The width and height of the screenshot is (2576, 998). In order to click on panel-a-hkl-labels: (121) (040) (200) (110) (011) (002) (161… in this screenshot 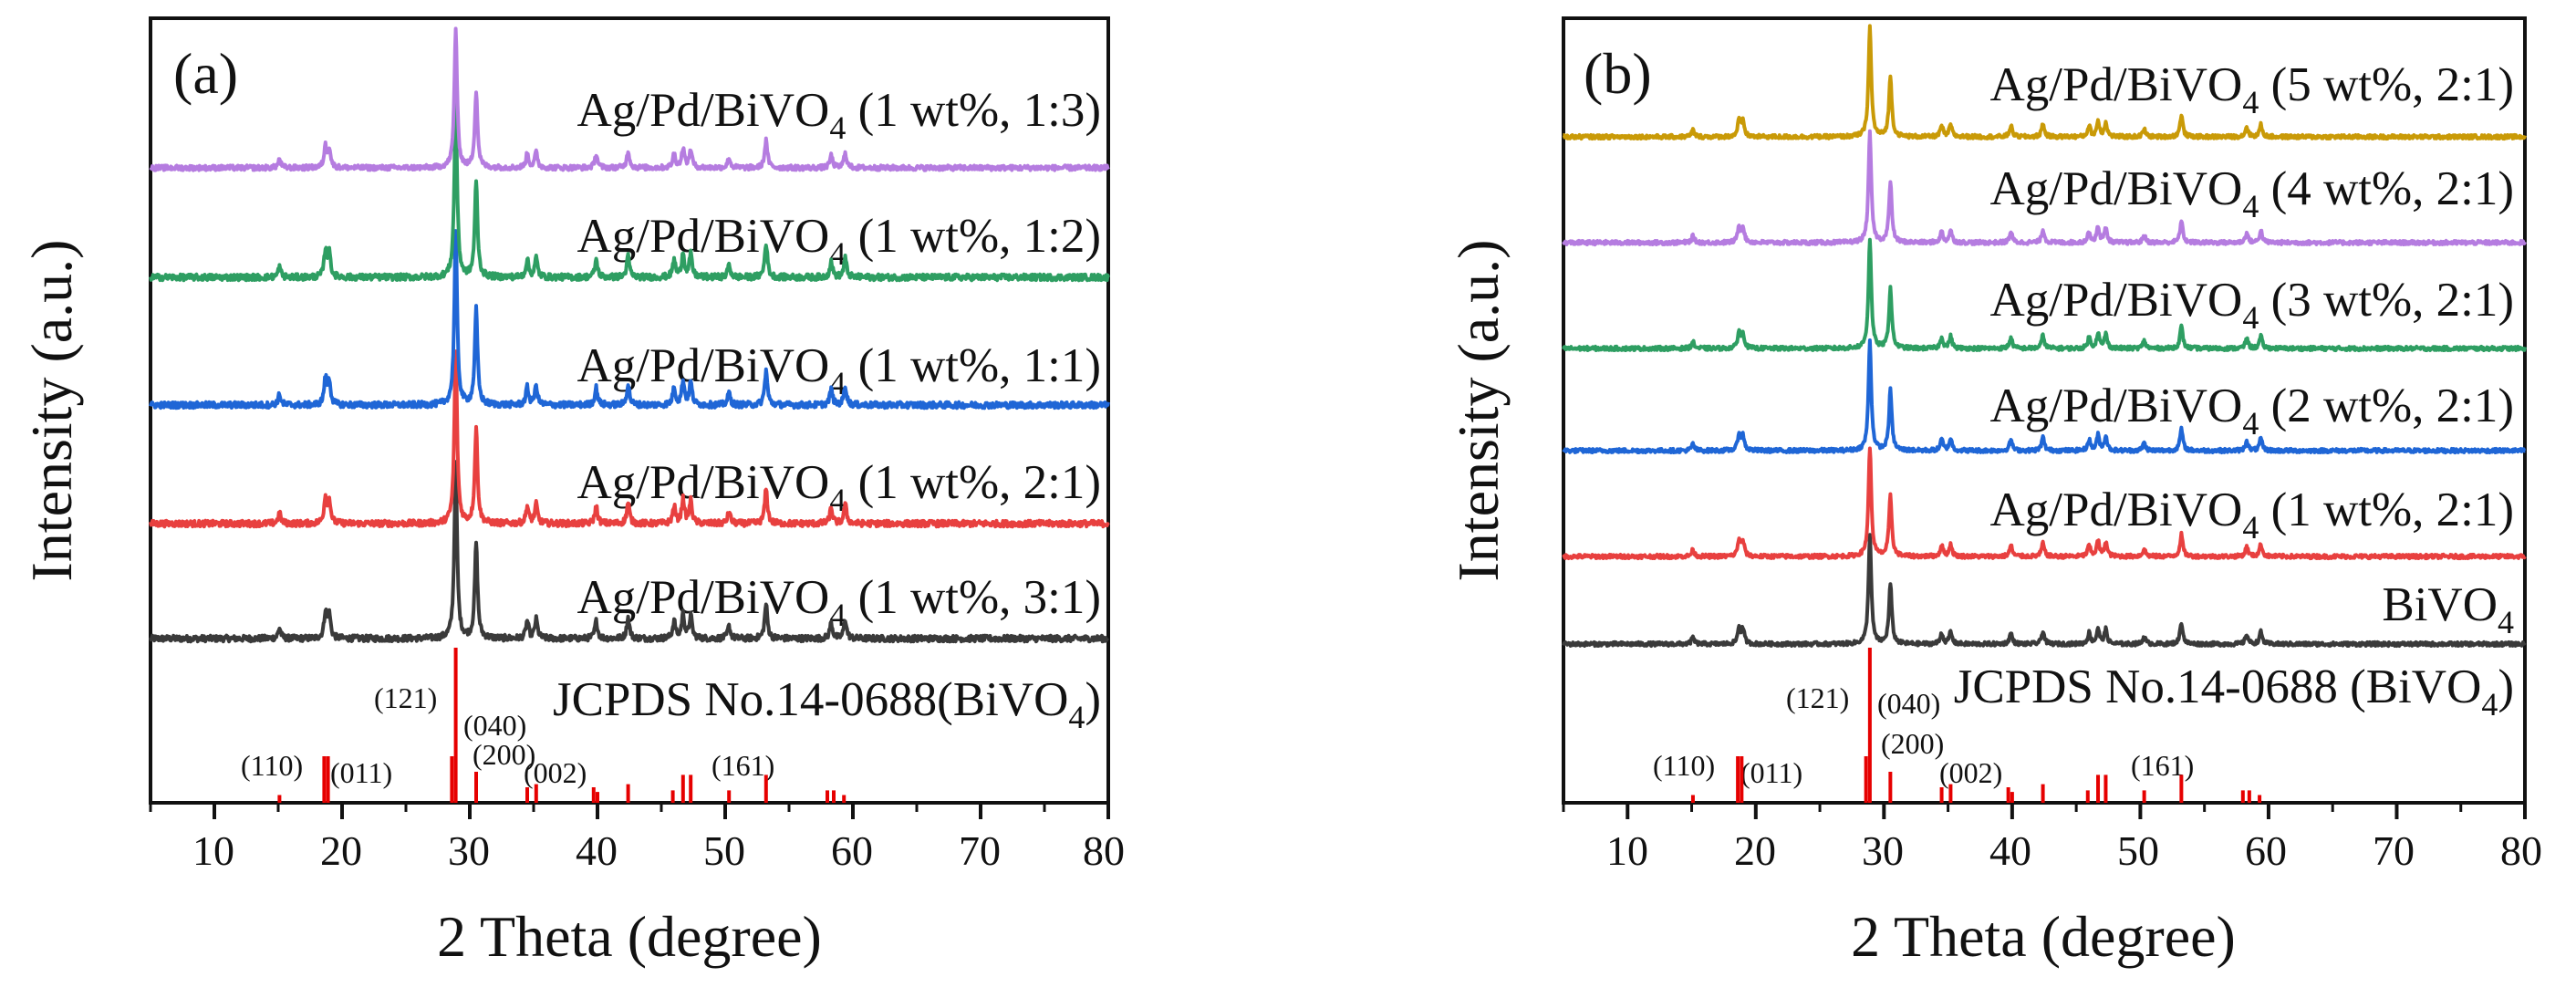, I will do `click(507, 735)`.